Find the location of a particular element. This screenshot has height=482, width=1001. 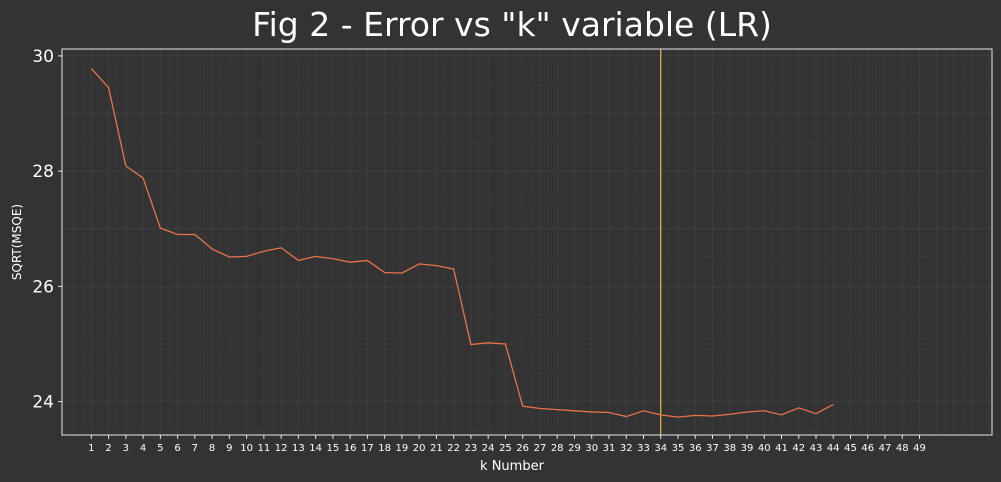

x-tick-label: 36 is located at coordinates (695, 448).